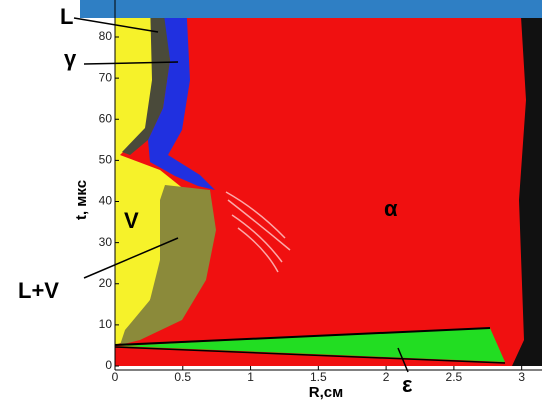  I want to click on y-tick-label: 80, so click(106, 36).